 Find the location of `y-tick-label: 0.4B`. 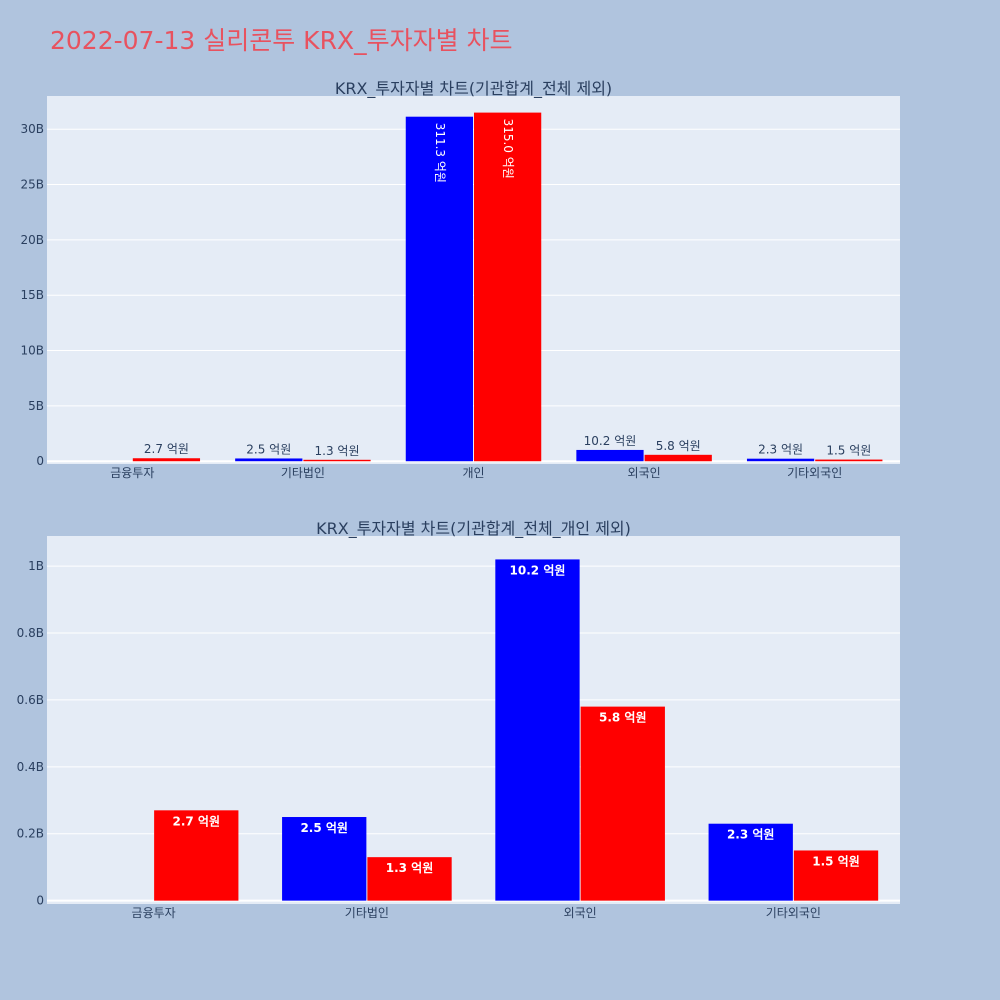

y-tick-label: 0.4B is located at coordinates (30, 767).